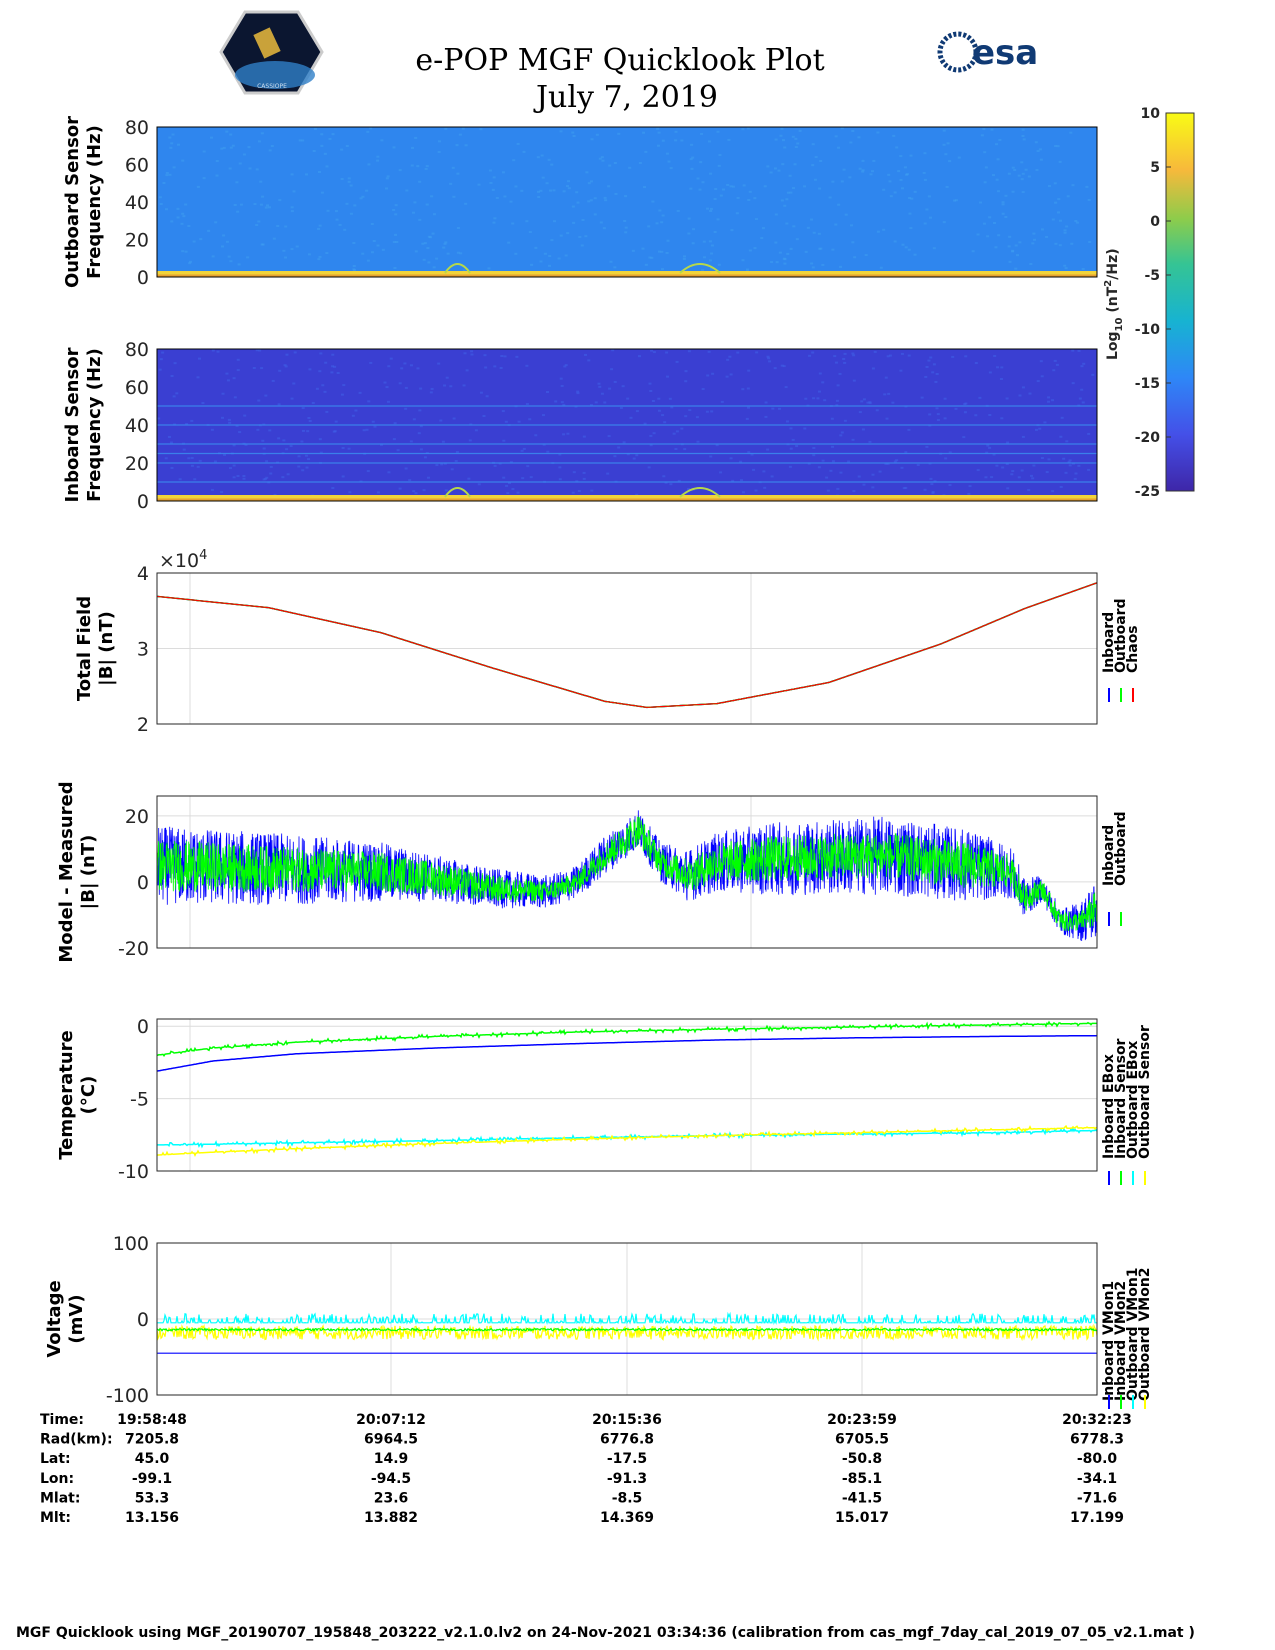 The image size is (1275, 1650). Describe the element at coordinates (66, 1094) in the screenshot. I see `y-axis-label-line1: Temperature` at that location.